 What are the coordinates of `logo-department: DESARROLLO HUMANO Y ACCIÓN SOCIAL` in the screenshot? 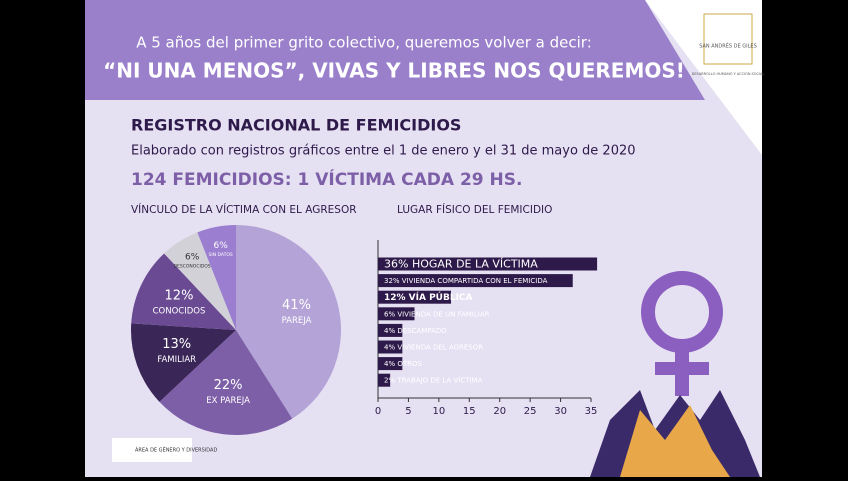 It's located at (728, 73).